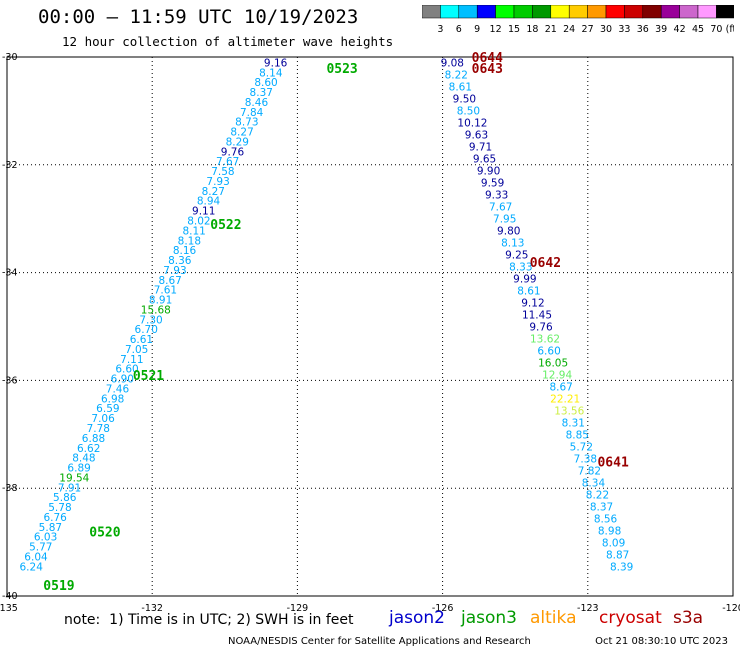 The image size is (740, 650). Describe the element at coordinates (548, 351) in the screenshot. I see `wave-height-label: 6.60` at that location.